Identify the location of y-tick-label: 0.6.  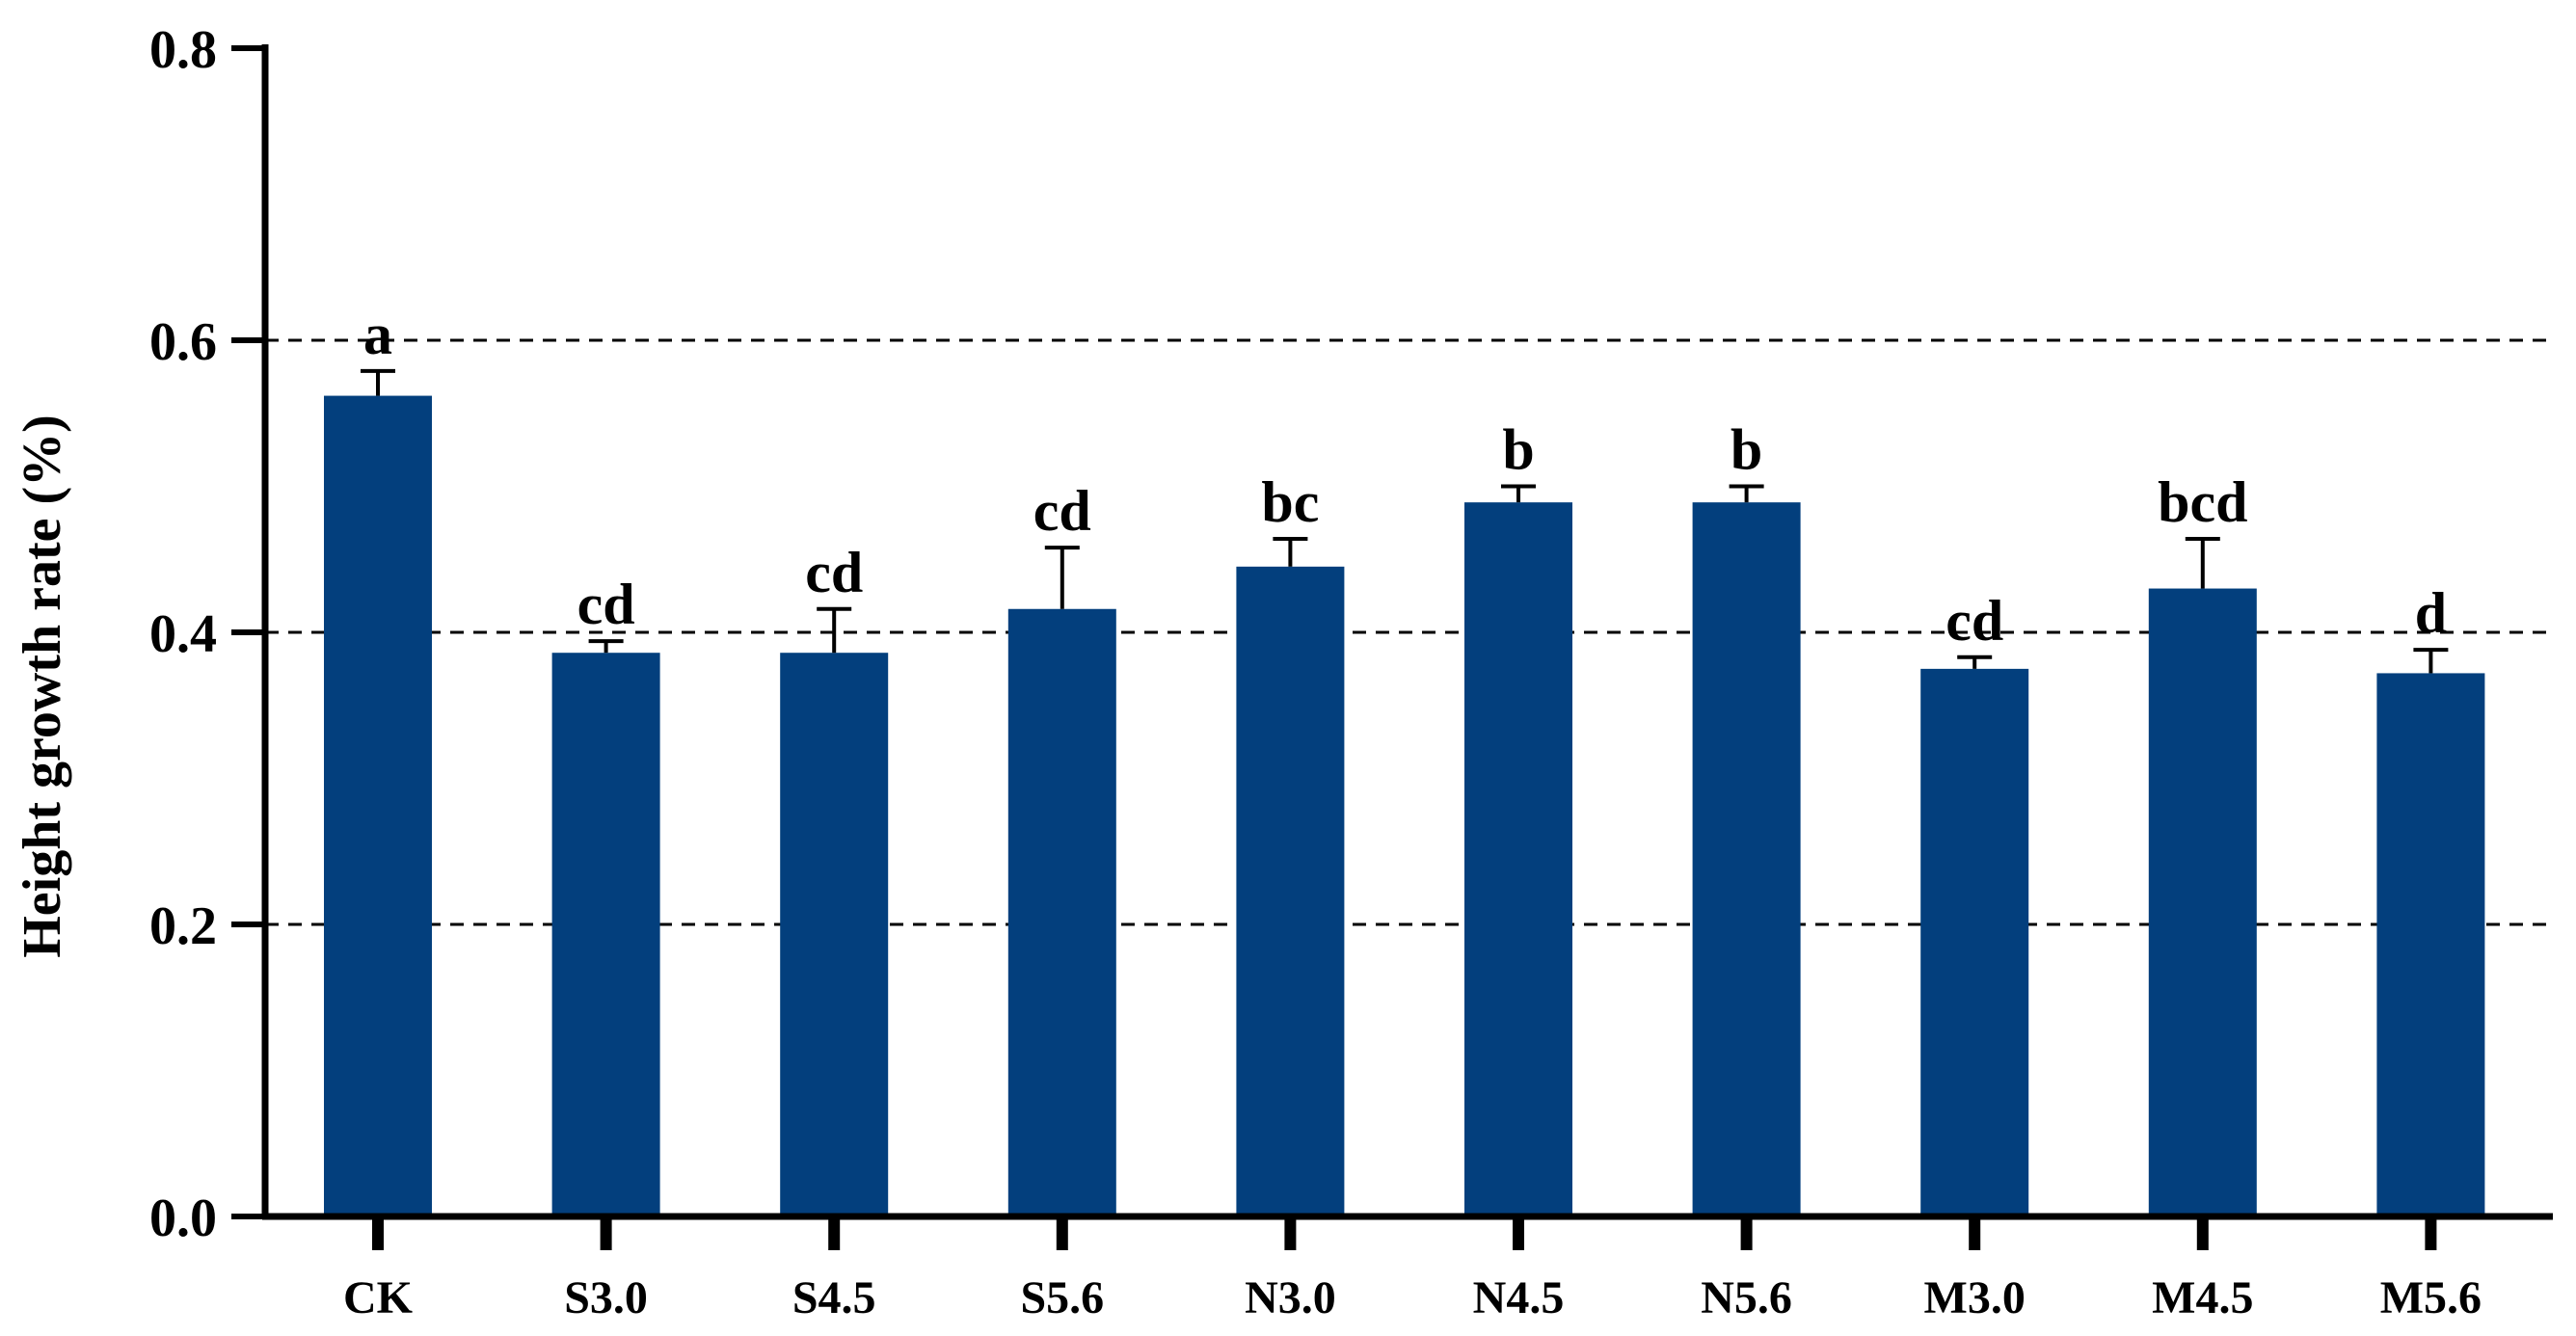
(183, 342).